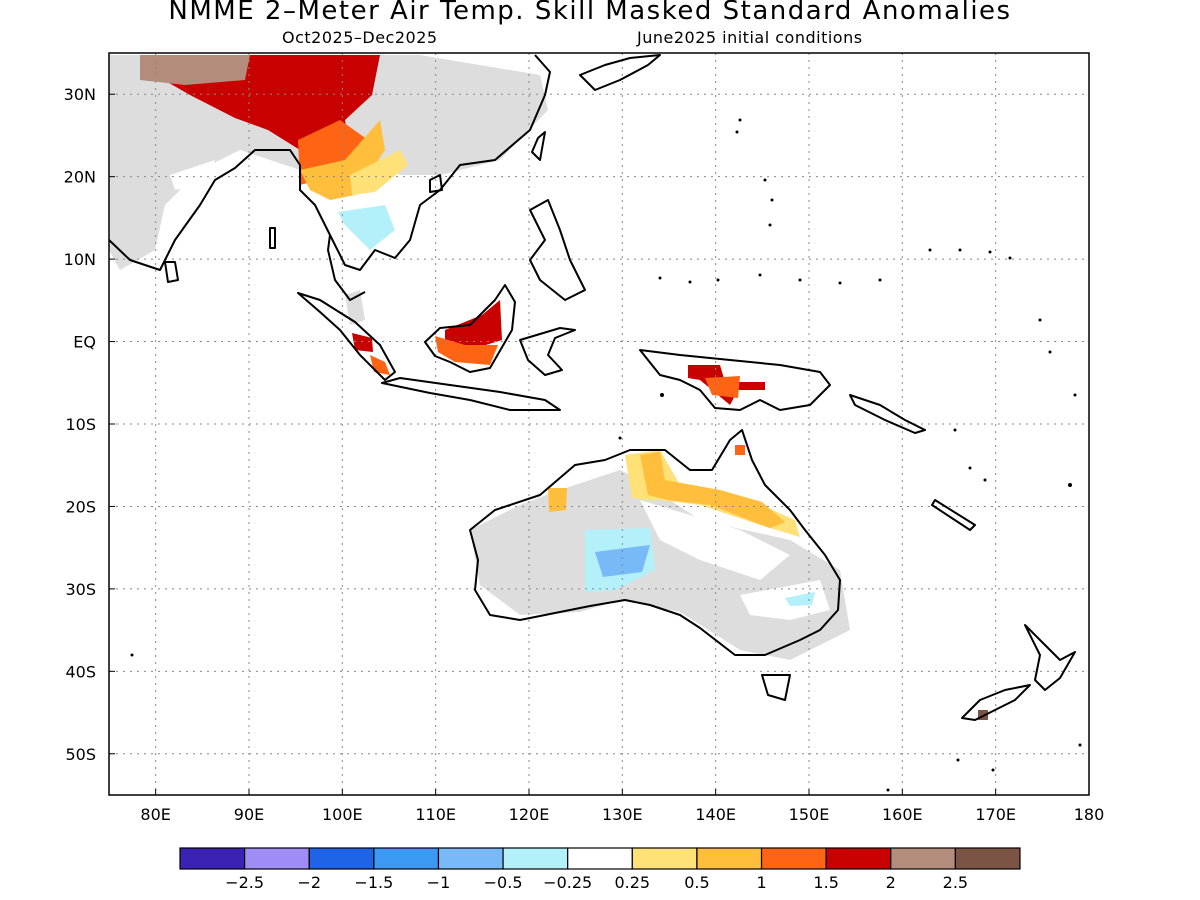 The height and width of the screenshot is (900, 1200). I want to click on cool-indochina, so click(366, 227).